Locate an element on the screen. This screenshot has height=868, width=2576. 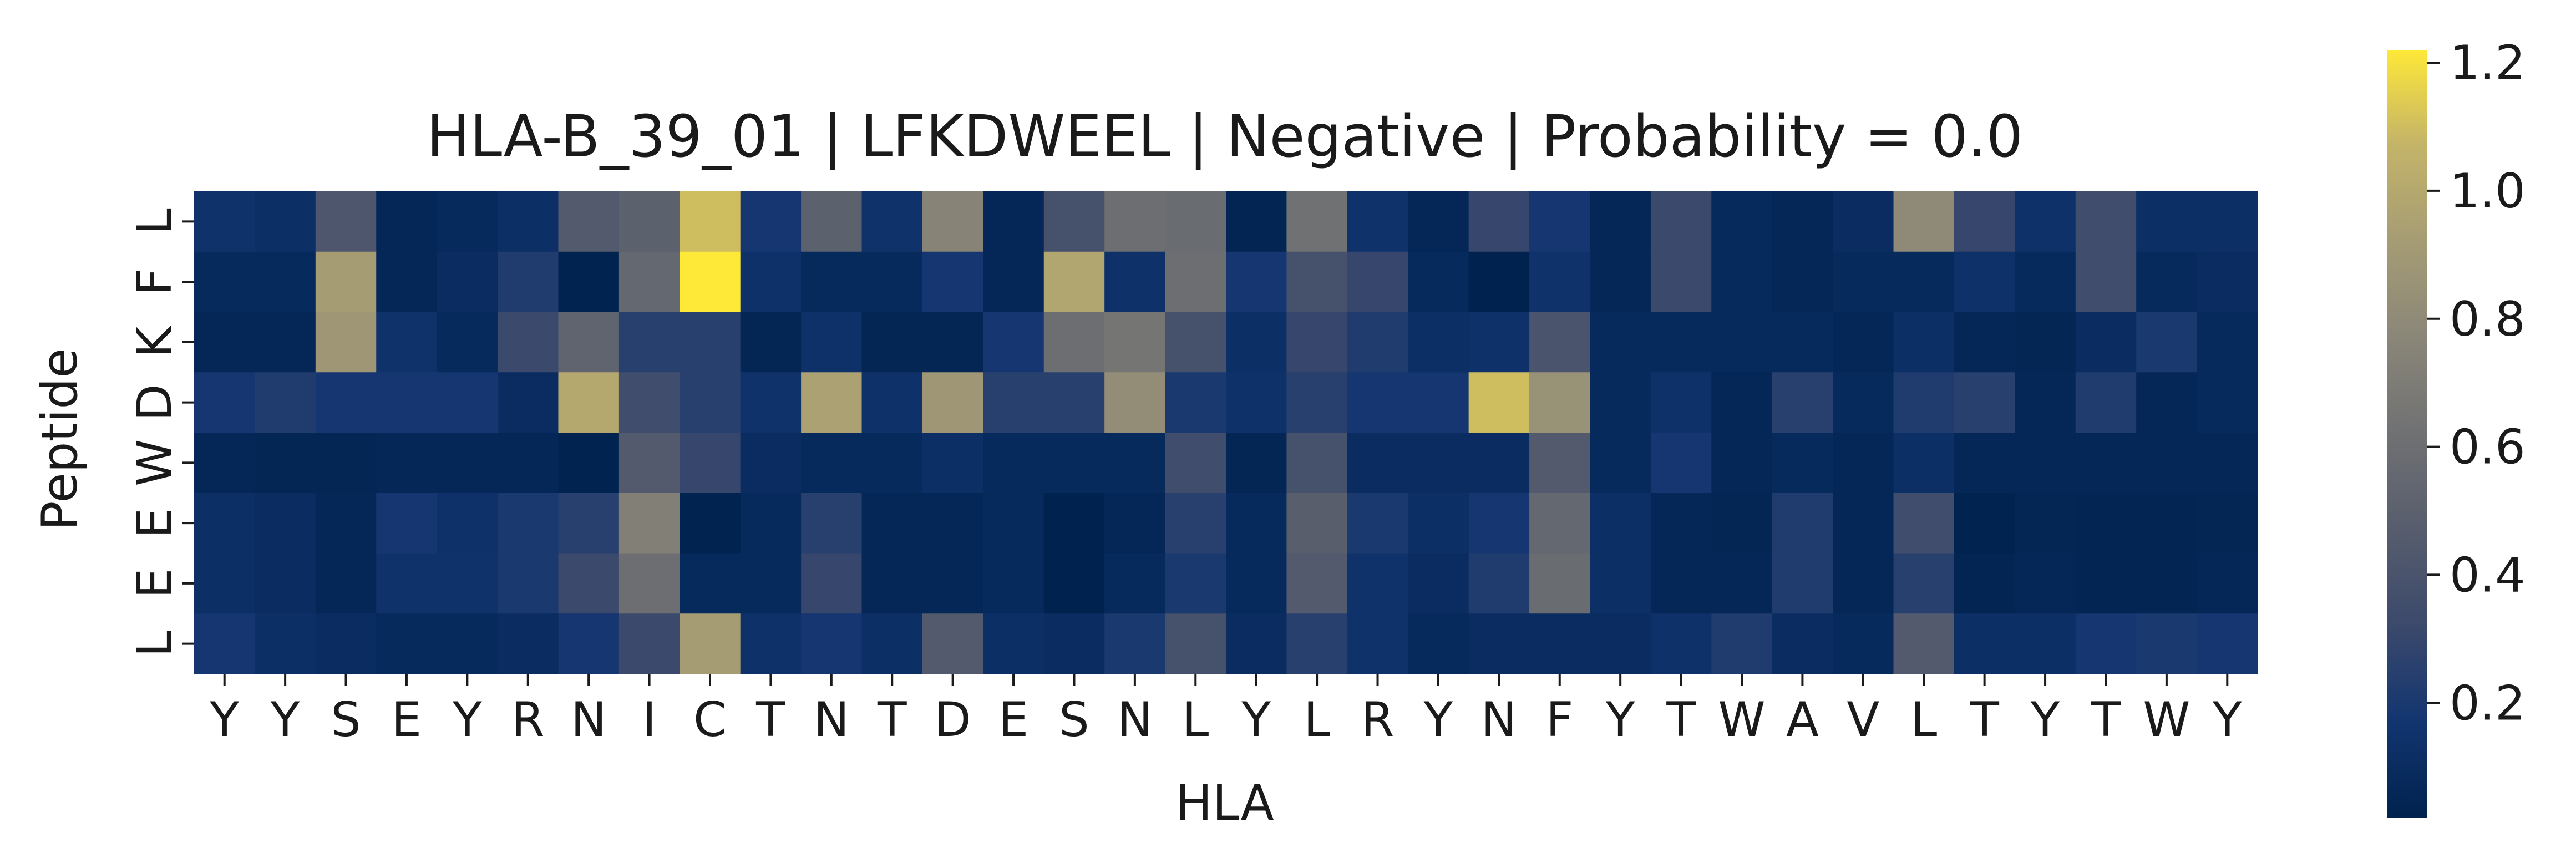
heatmap-cell-r1-c22 is located at coordinates (1560, 282).